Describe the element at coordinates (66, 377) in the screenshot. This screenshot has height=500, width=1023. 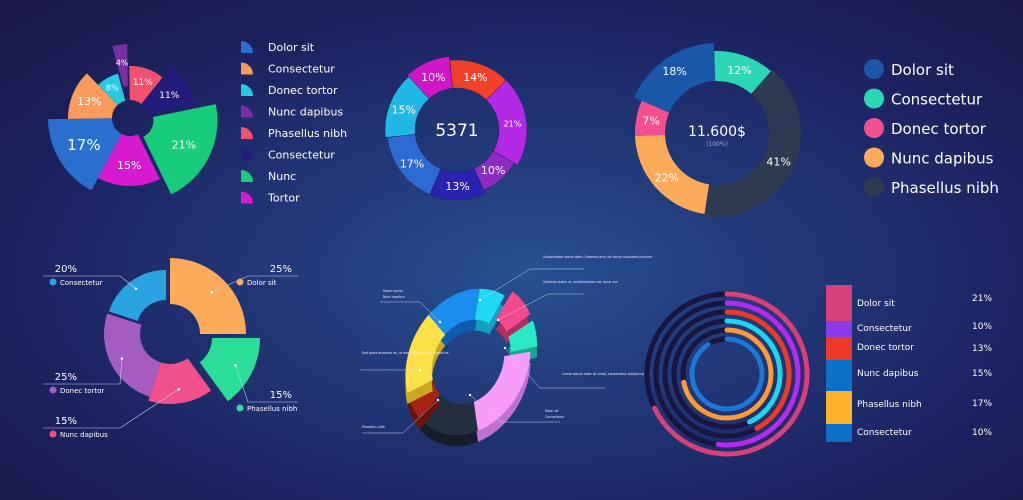
I see `slice-percent: 25%` at that location.